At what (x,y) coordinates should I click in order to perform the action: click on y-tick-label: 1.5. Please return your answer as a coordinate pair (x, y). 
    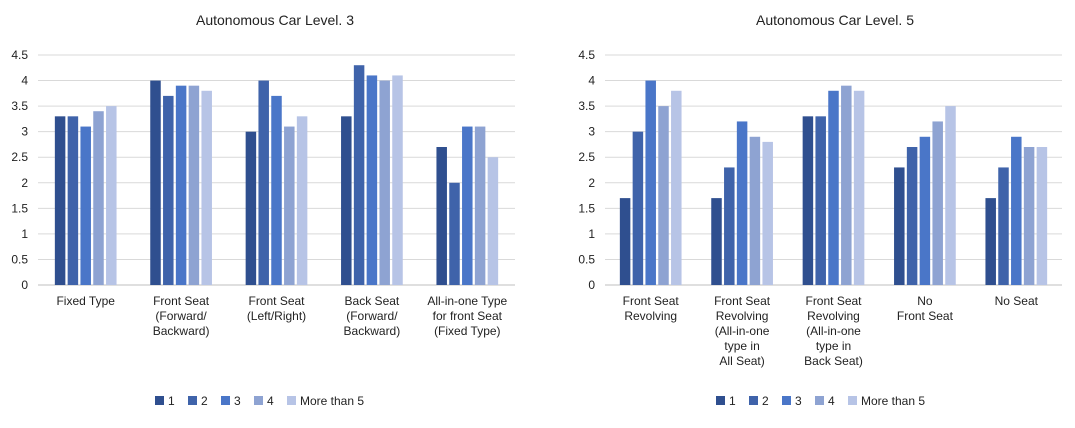
    Looking at the image, I should click on (586, 208).